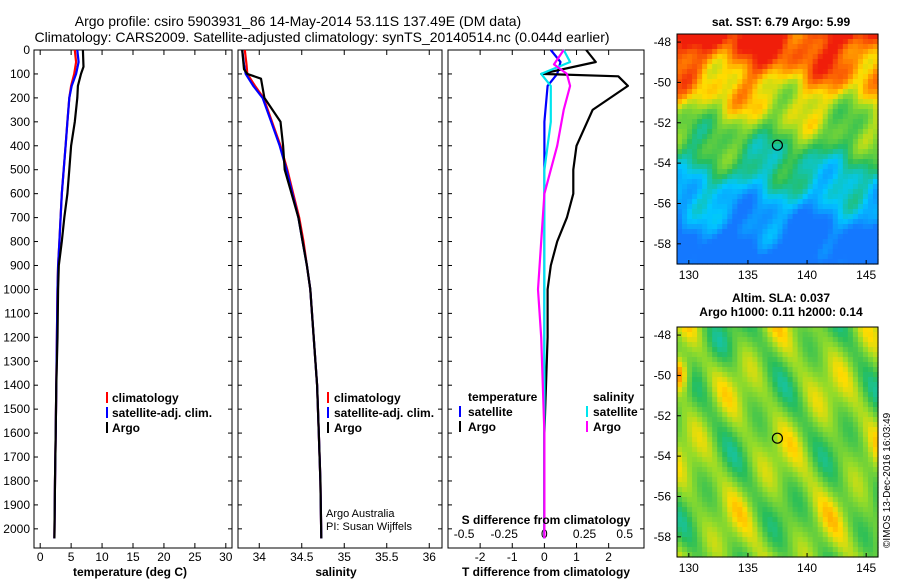  What do you see at coordinates (159, 413) in the screenshot?
I see `temperature-legend: climatology satellite-adj. clim. Argo` at bounding box center [159, 413].